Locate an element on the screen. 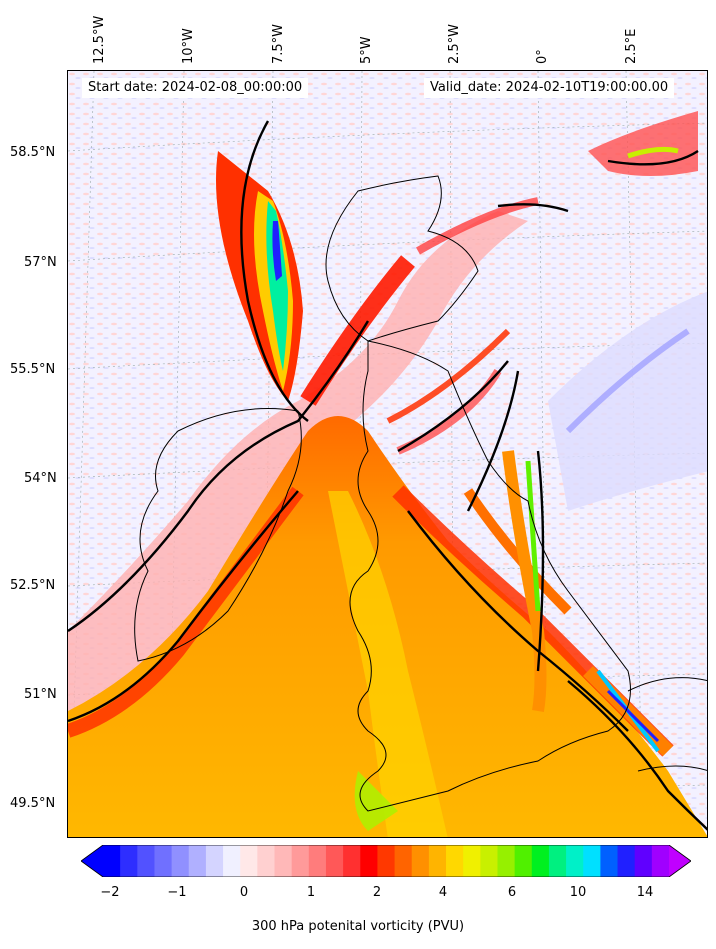 The height and width of the screenshot is (949, 716). lon-label-12.5w: 12.5°W is located at coordinates (99, 39).